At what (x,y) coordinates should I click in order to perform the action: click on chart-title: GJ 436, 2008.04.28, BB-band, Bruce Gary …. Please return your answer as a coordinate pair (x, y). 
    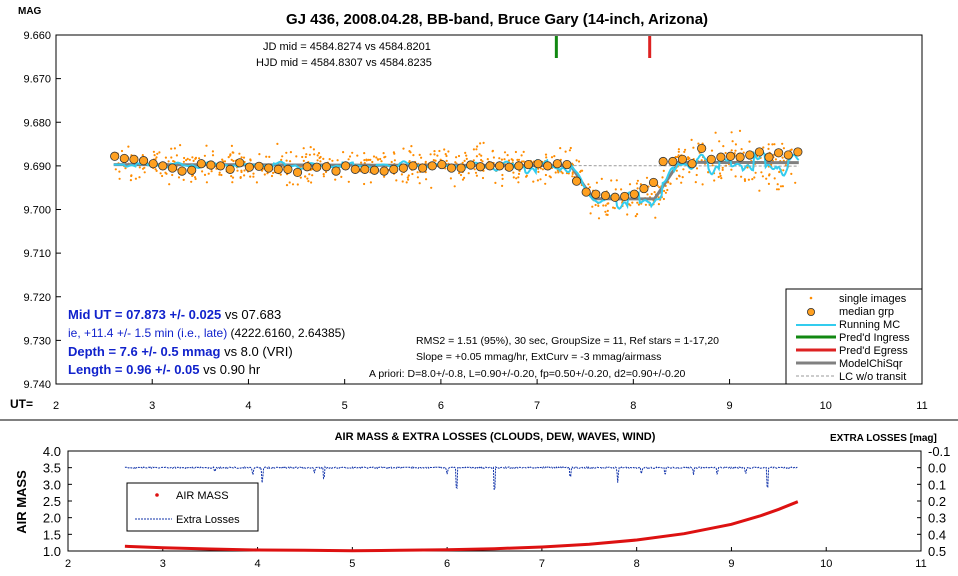
    Looking at the image, I should click on (497, 19).